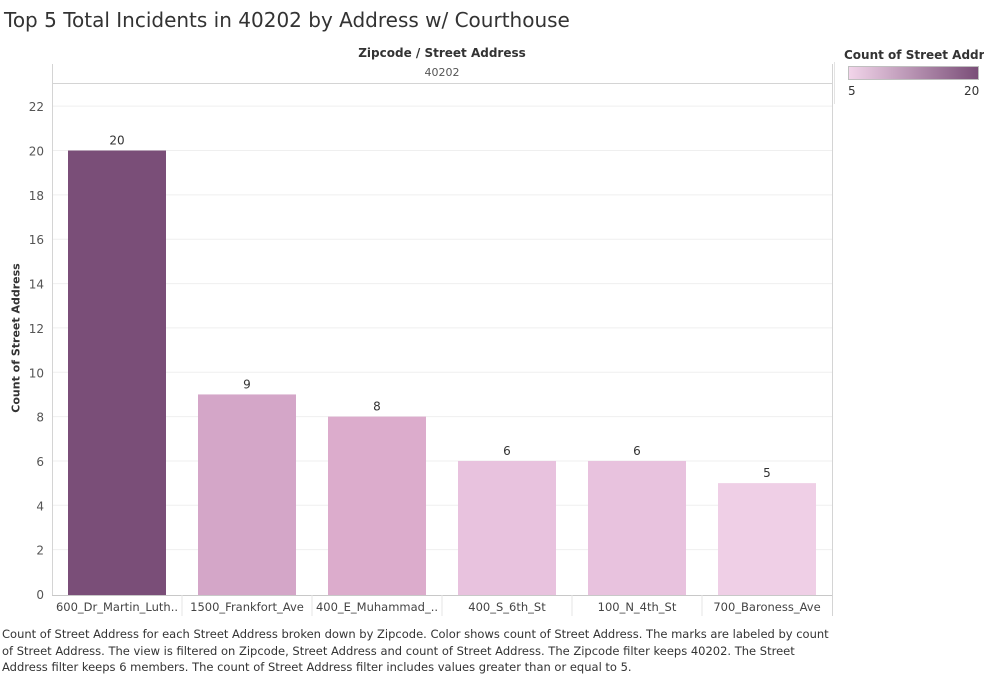 This screenshot has width=984, height=676. Describe the element at coordinates (913, 73) in the screenshot. I see `legend-color-ramp` at that location.